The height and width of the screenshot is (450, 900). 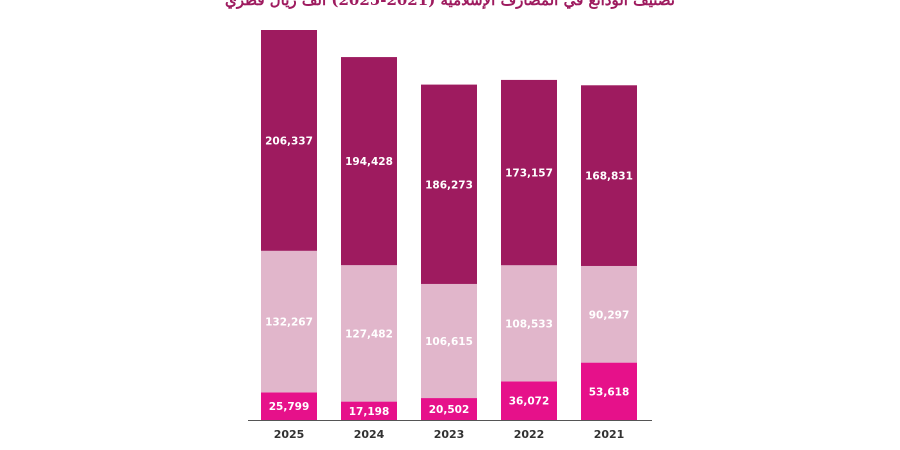 I want to click on x-tick-label-2024: 2024, so click(x=369, y=434).